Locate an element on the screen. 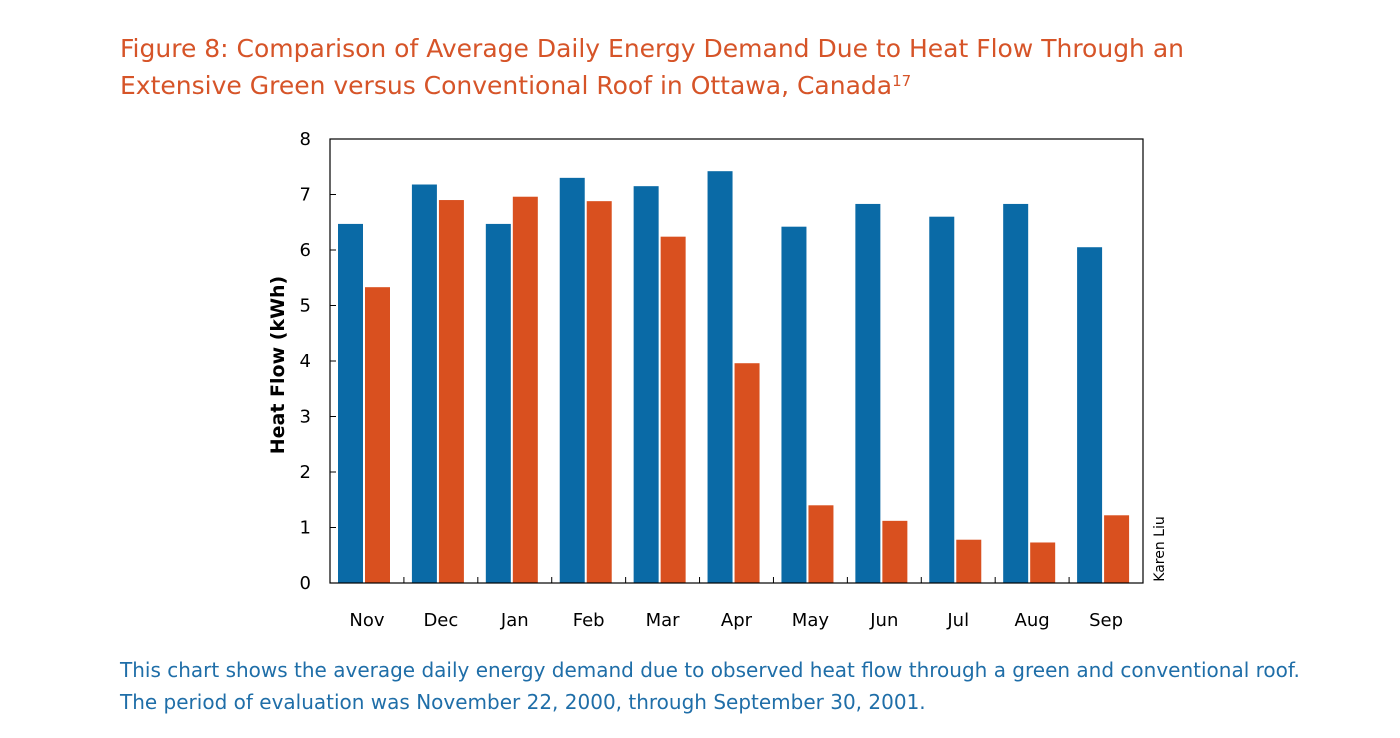  x-category-label-mar: Mar is located at coordinates (663, 620).